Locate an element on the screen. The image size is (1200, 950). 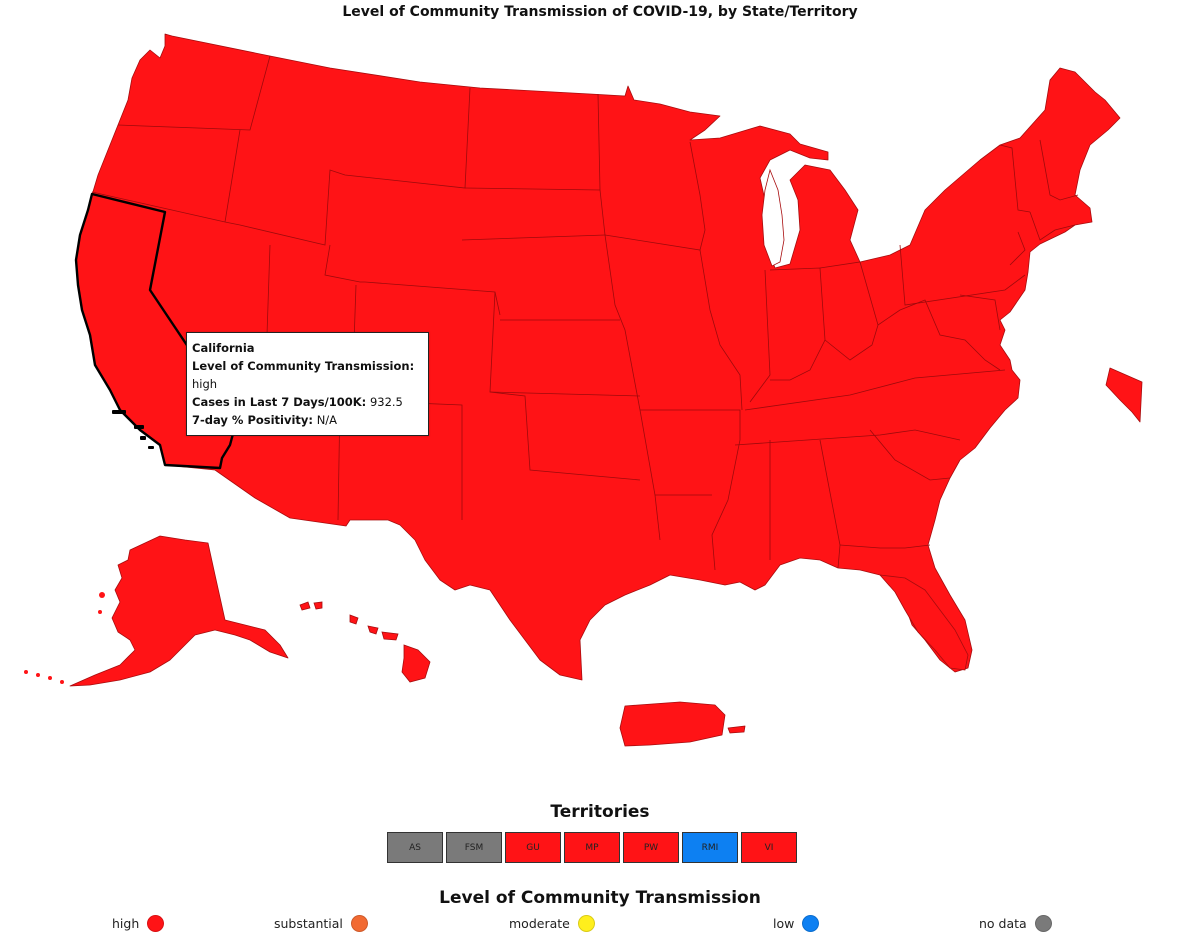
legend-label: high is located at coordinates (126, 923).